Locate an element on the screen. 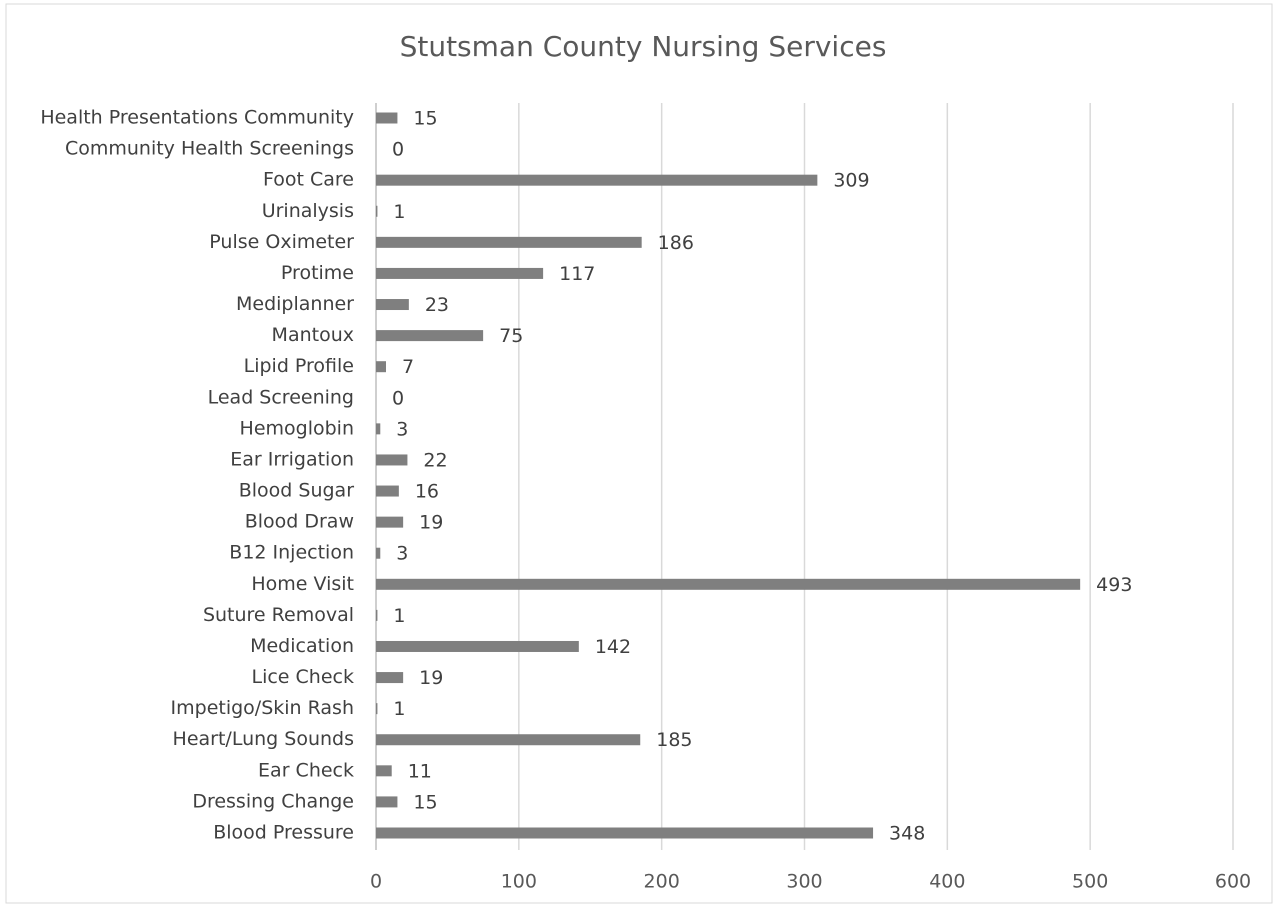 The height and width of the screenshot is (907, 1278). y-tick-label: B12 Injection is located at coordinates (291, 553).